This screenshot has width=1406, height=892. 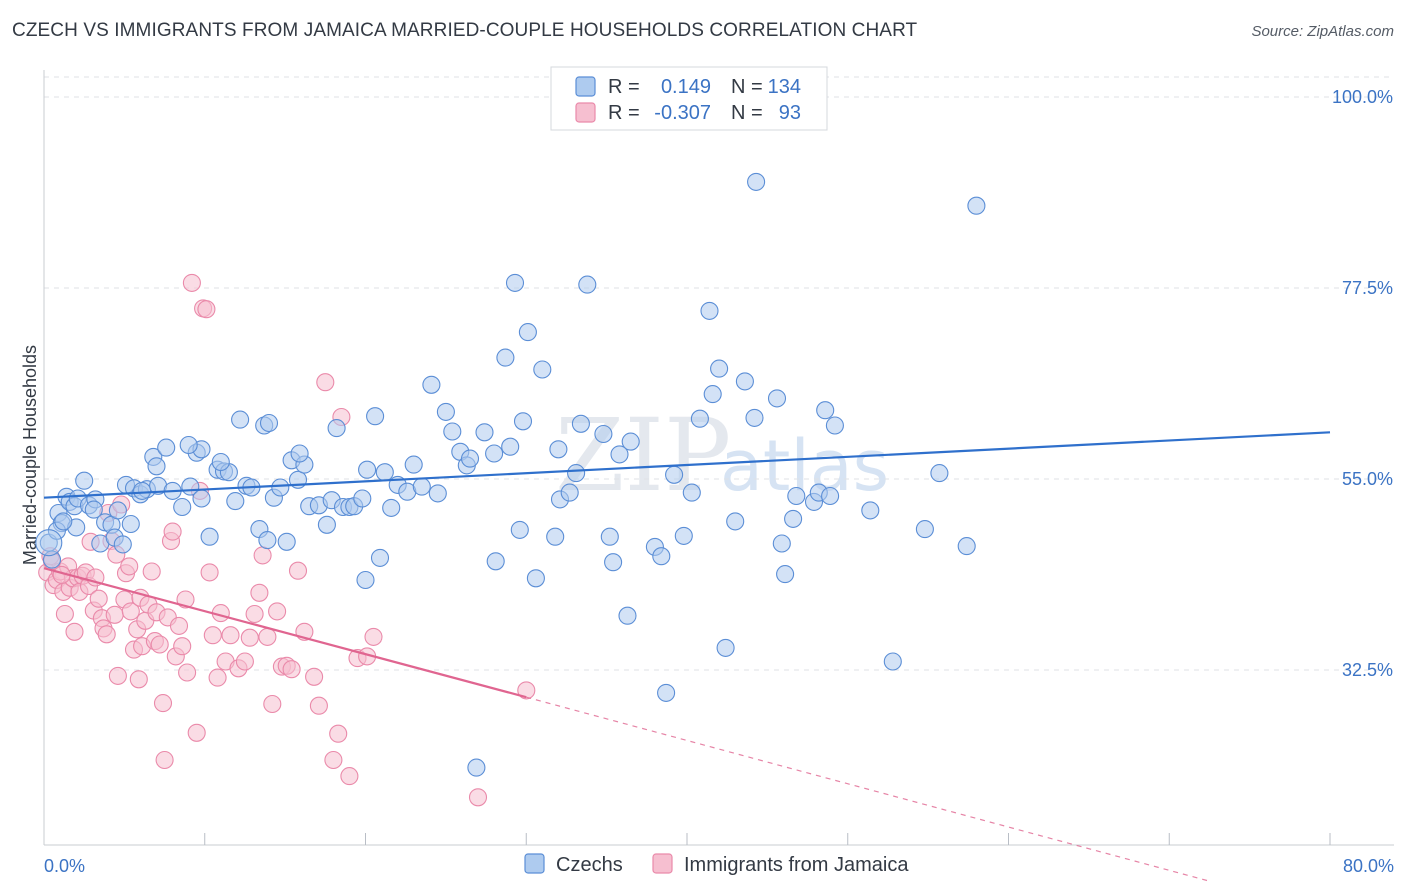 I want to click on legend-r-label-1: R =, so click(x=624, y=87).